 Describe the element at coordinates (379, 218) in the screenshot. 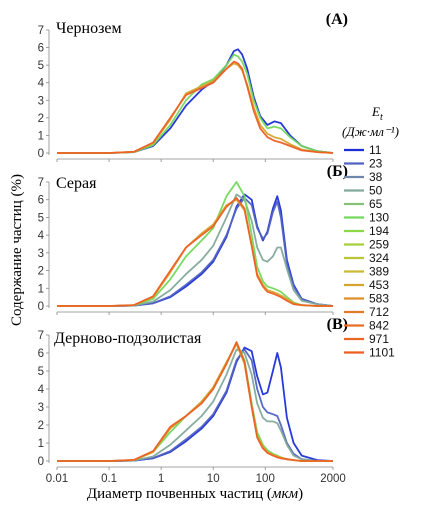

I see `legend-label-130: 130` at that location.